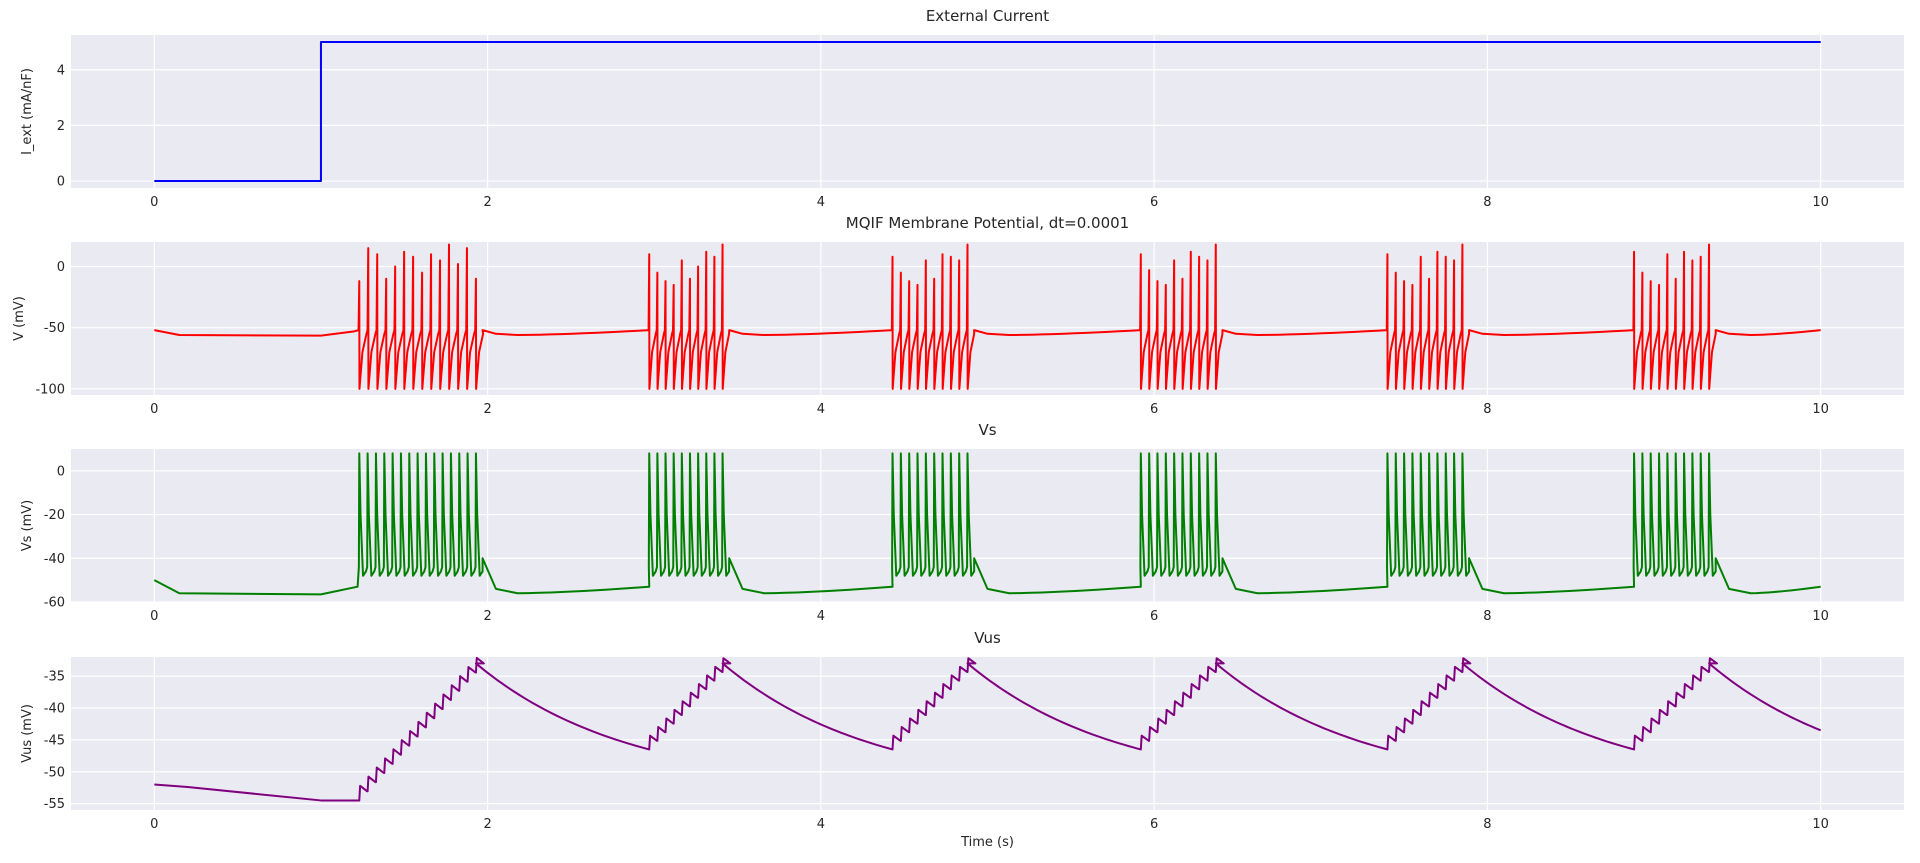 The height and width of the screenshot is (863, 1920). Describe the element at coordinates (61, 126) in the screenshot. I see `y-tick-label: 2` at that location.